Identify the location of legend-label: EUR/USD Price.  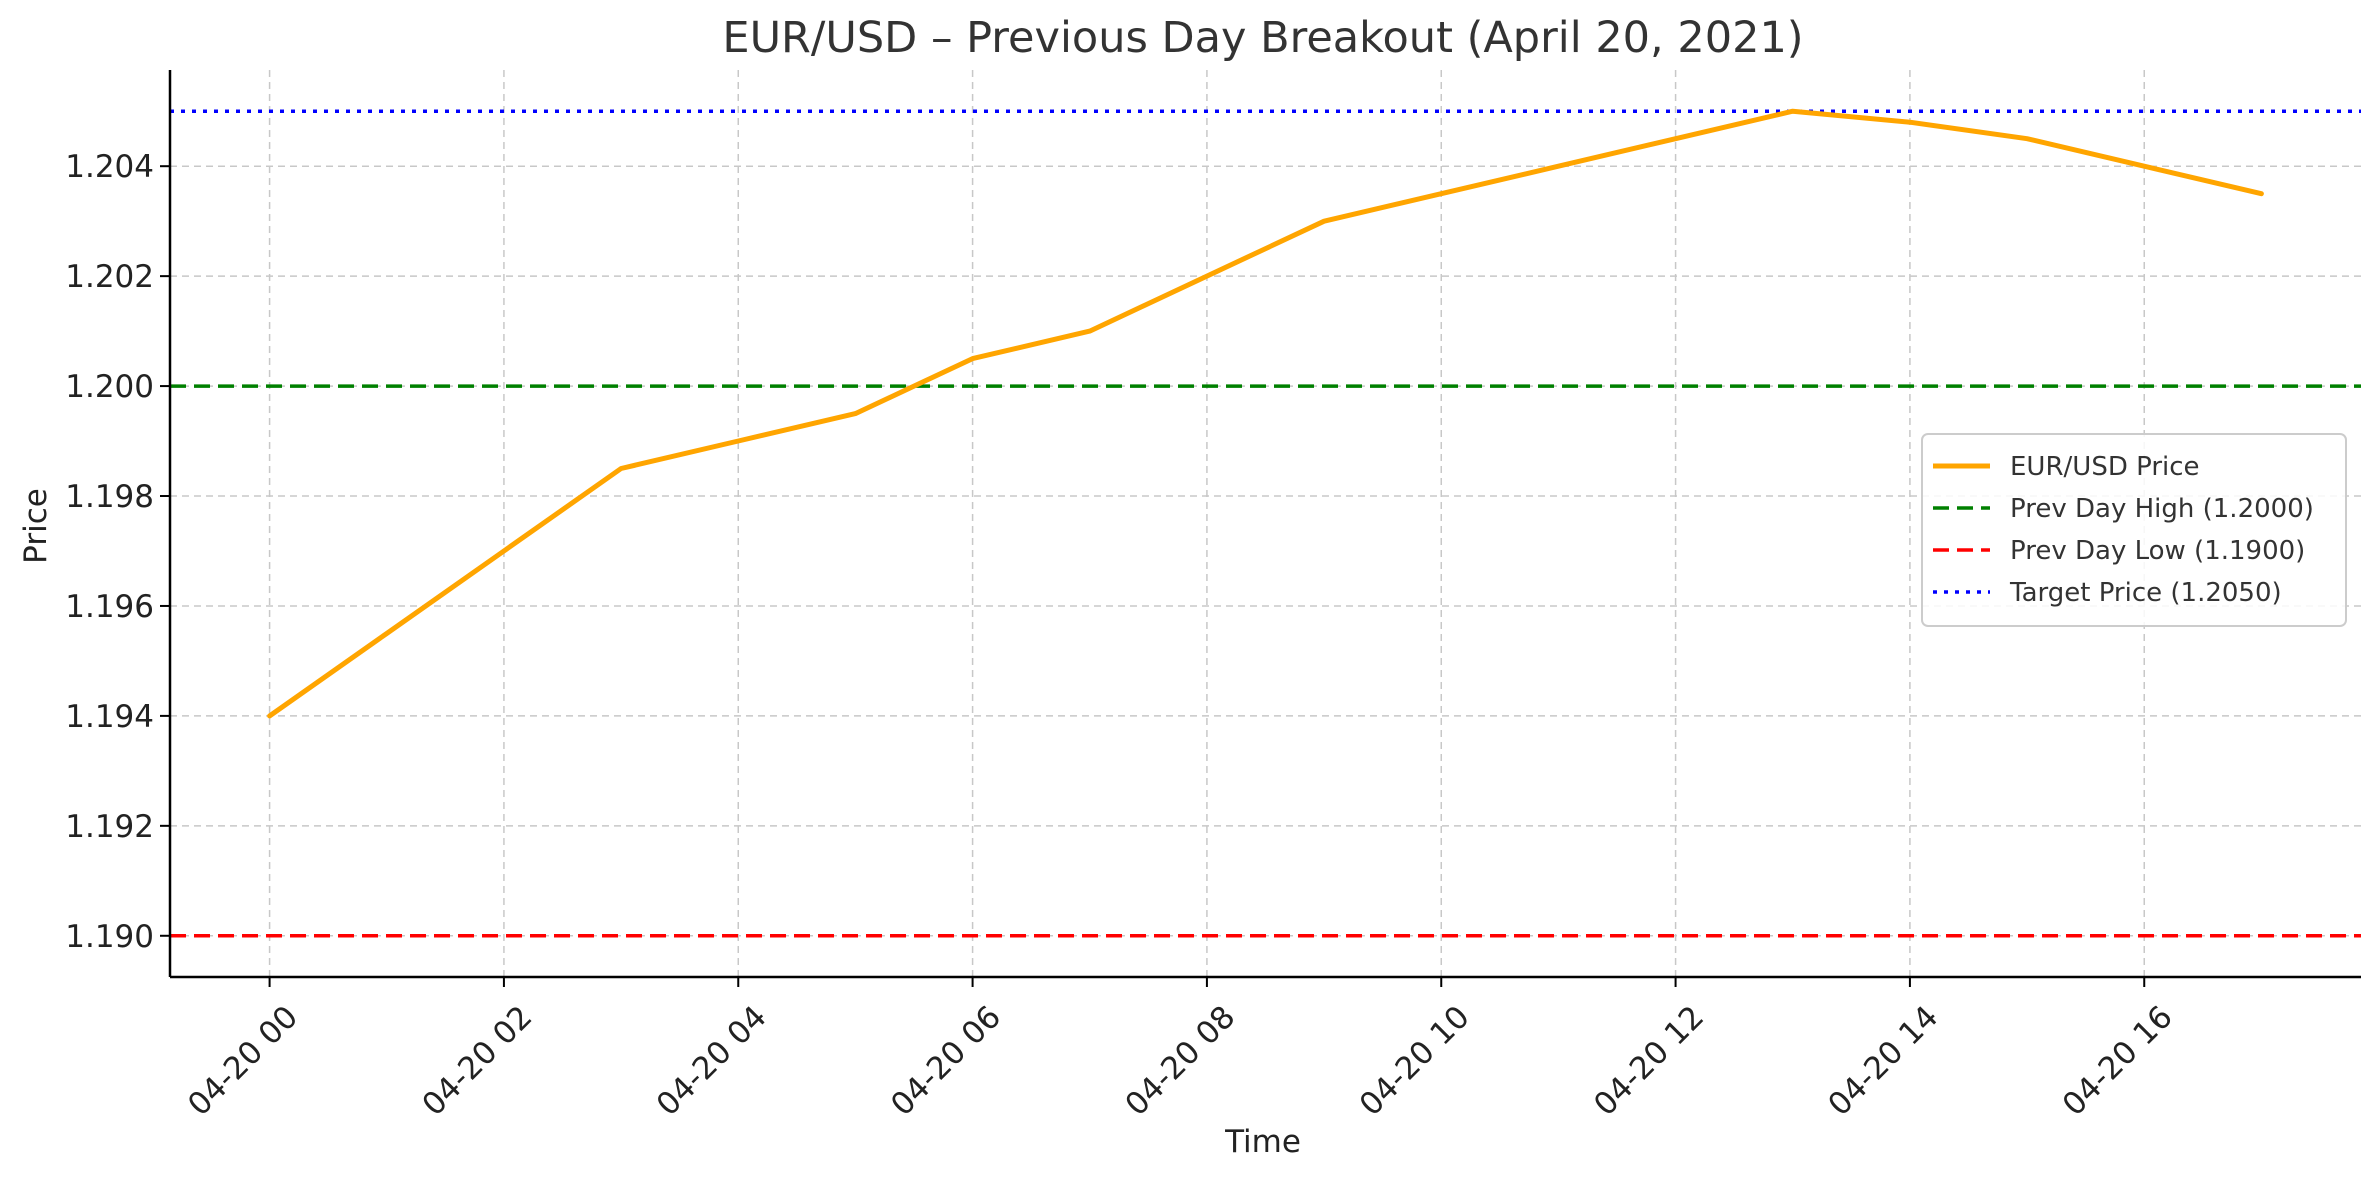
(2105, 467).